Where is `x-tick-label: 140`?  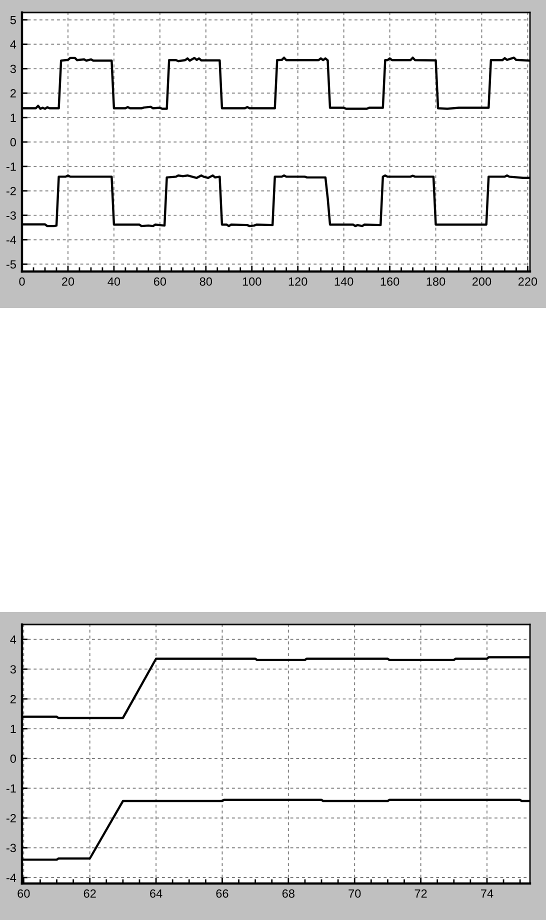
x-tick-label: 140 is located at coordinates (344, 281).